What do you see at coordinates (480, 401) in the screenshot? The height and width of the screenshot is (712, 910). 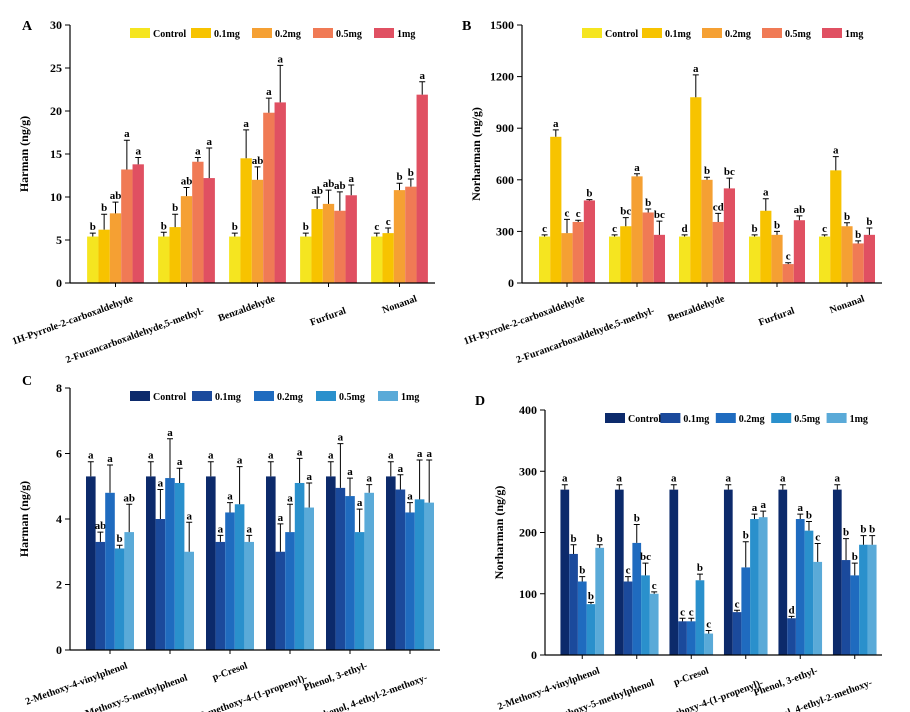 I see `panel-label: D` at bounding box center [480, 401].